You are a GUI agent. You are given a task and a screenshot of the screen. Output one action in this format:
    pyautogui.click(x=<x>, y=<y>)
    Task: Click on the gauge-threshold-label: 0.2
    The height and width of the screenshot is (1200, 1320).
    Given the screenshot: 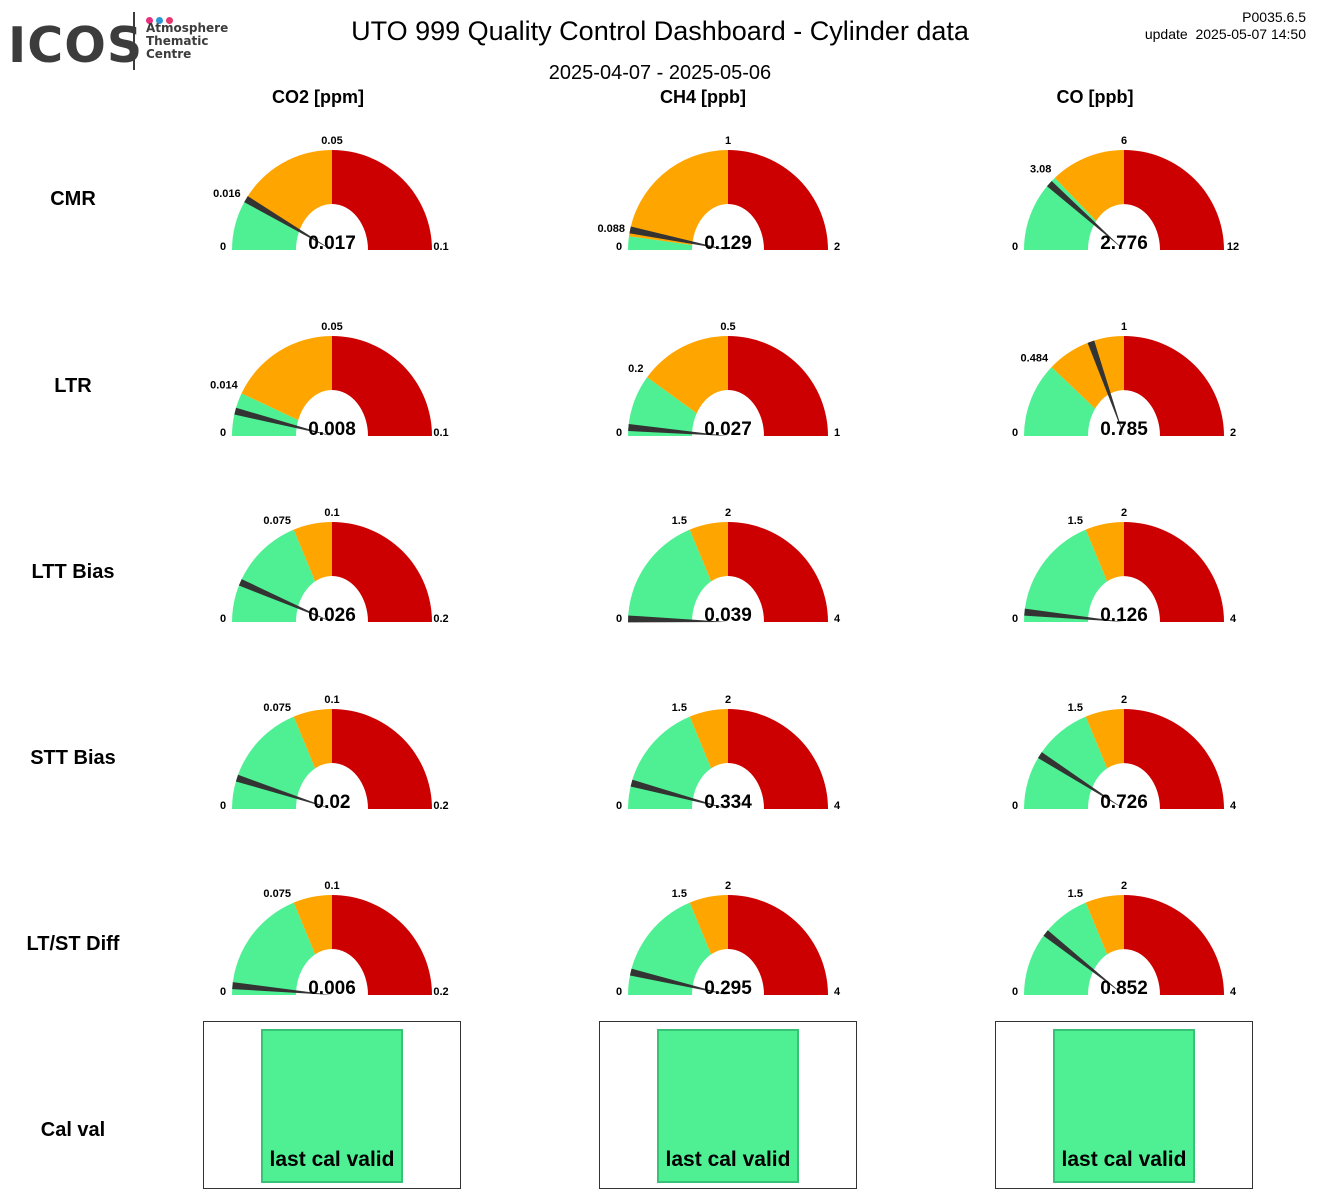 What is the action you would take?
    pyautogui.click(x=635, y=369)
    